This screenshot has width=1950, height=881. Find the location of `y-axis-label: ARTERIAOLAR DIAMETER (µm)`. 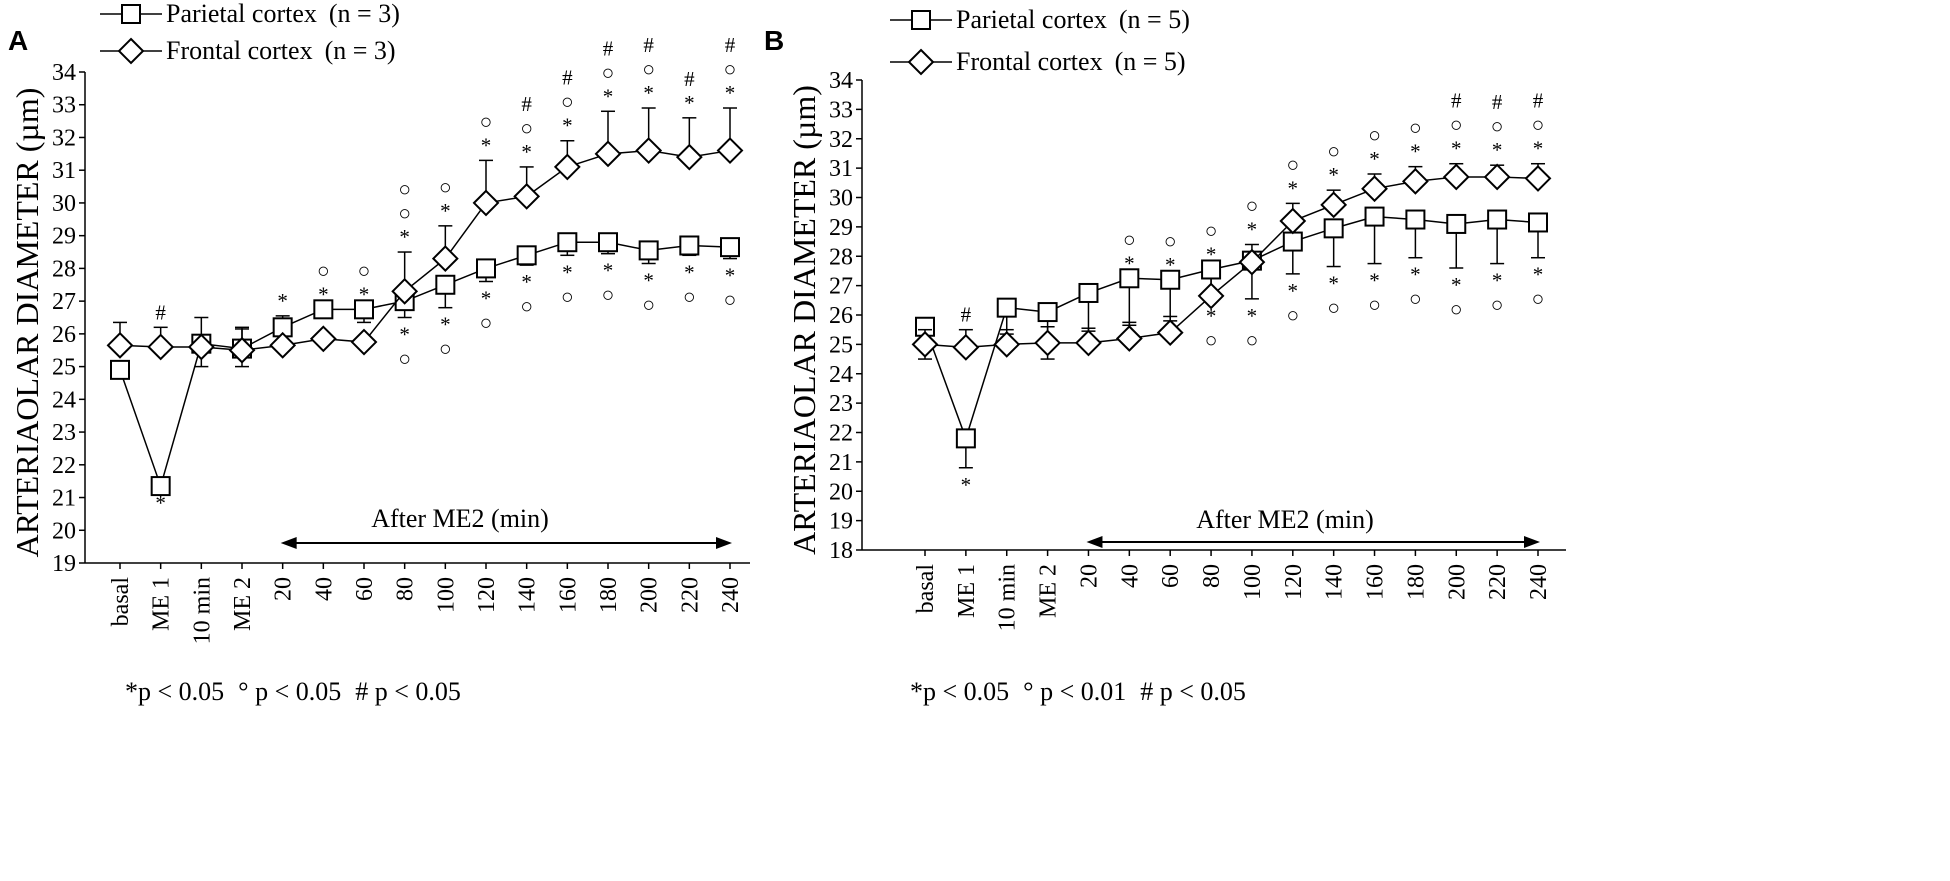

y-axis-label: ARTERIAOLAR DIAMETER (µm) is located at coordinates (804, 320).